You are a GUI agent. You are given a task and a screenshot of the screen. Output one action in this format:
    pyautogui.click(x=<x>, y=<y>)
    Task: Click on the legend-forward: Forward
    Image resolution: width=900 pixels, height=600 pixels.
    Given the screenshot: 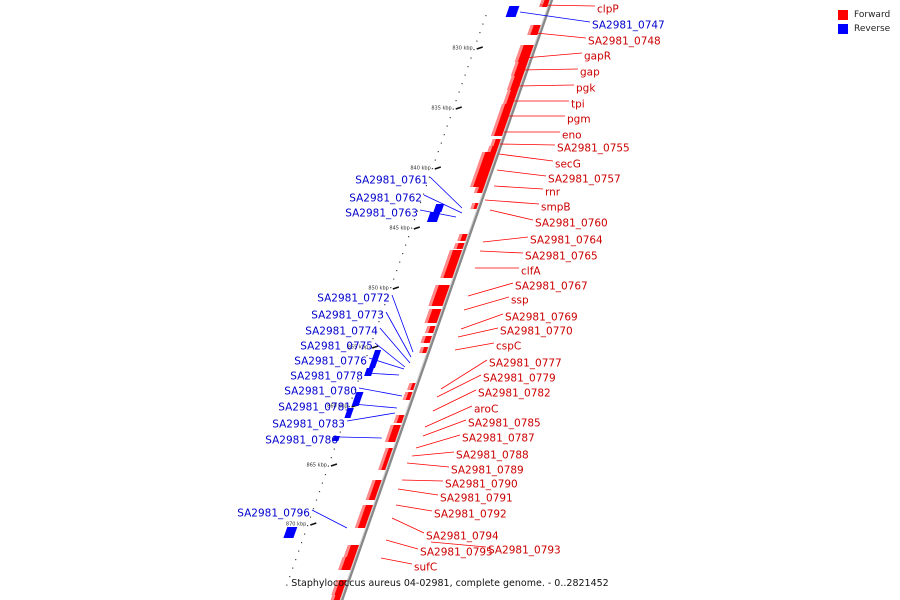 What is the action you would take?
    pyautogui.click(x=864, y=15)
    